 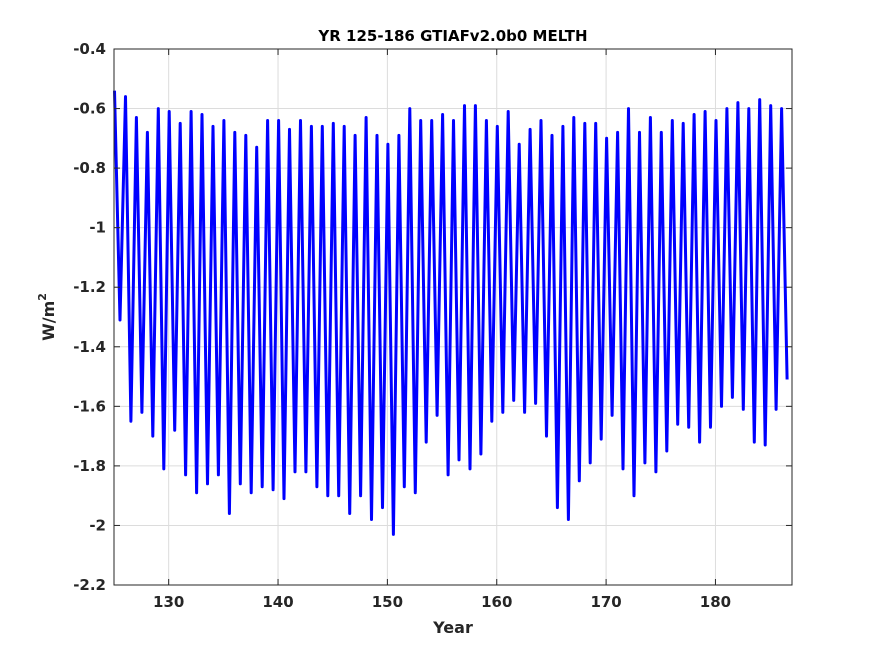 What do you see at coordinates (89, 347) in the screenshot?
I see `y-tick-label: -1.4` at bounding box center [89, 347].